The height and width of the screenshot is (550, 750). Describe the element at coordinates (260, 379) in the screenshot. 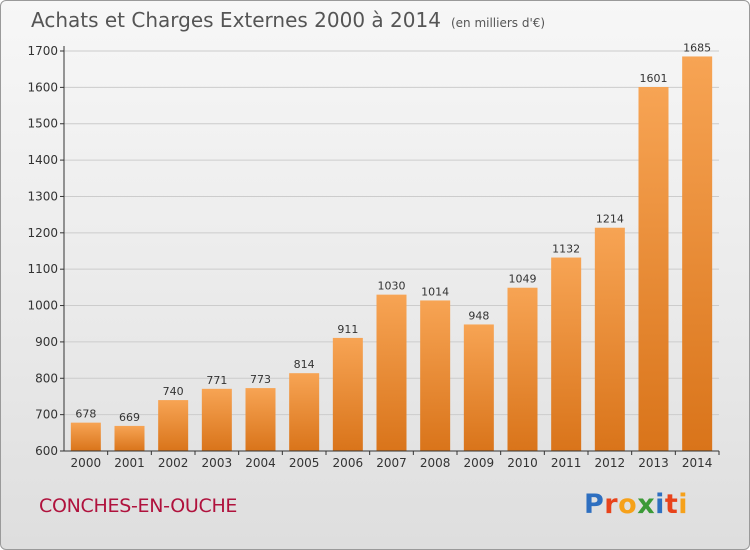

I see `data-label: 773` at that location.